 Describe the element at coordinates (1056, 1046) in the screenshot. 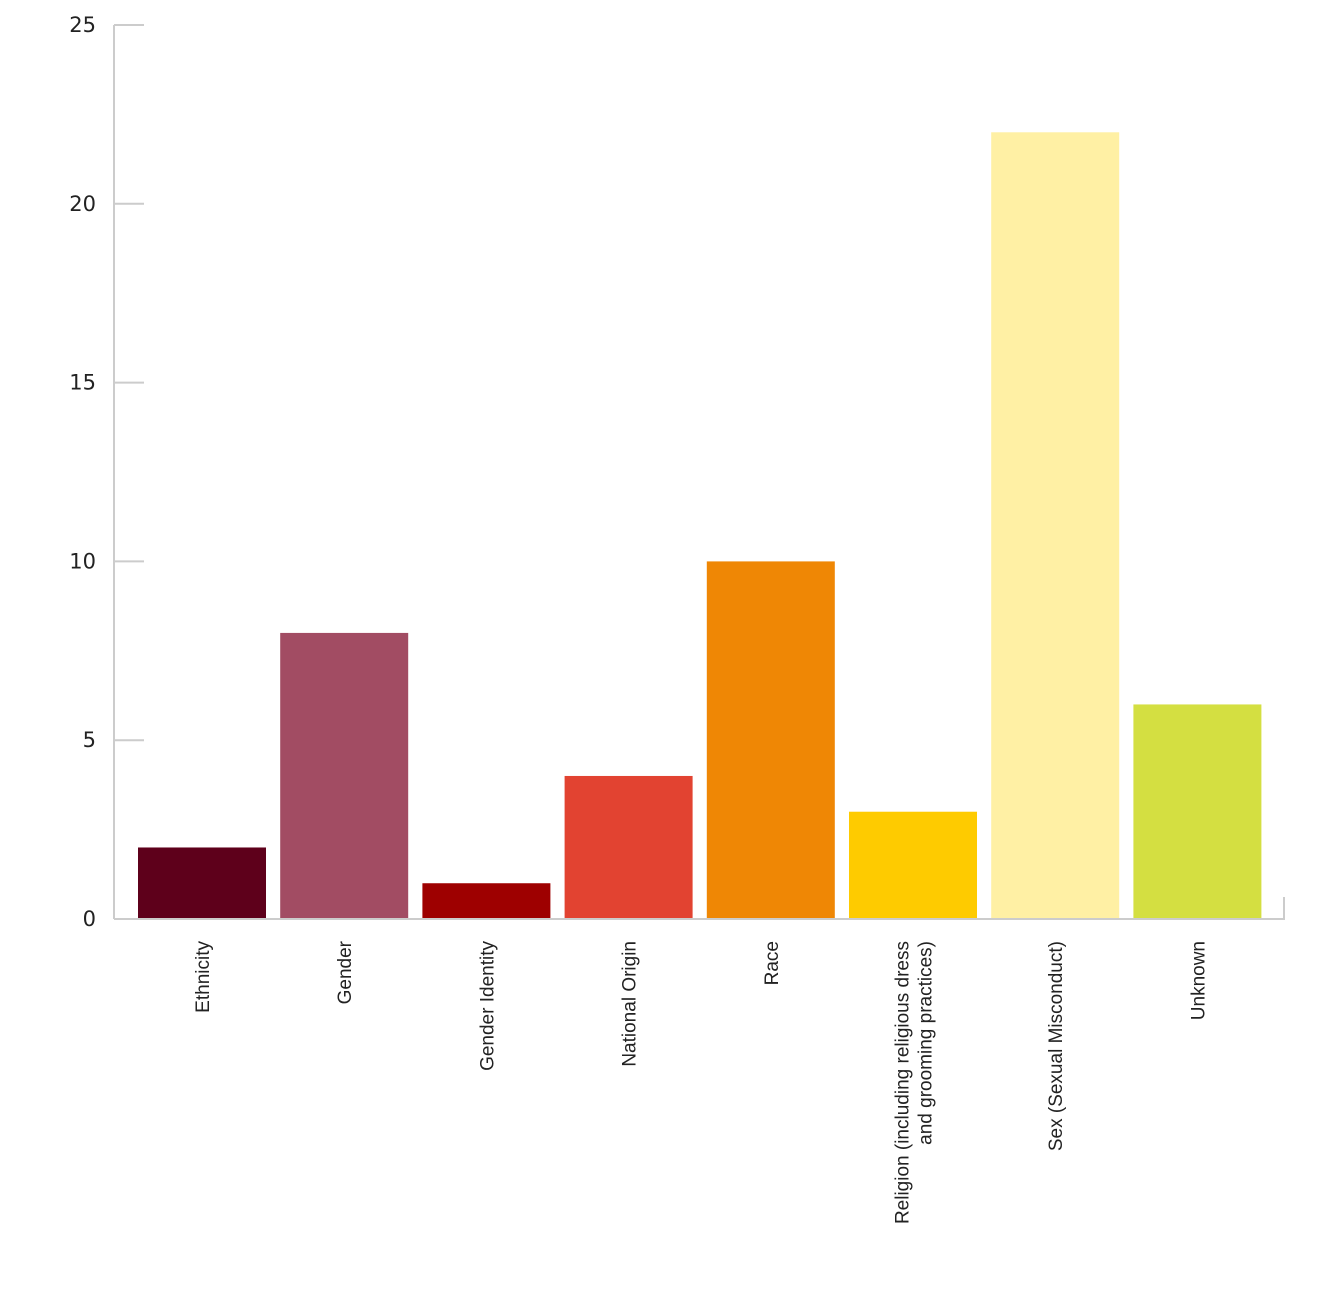

I see `x-tick-label: Sex (Sexual Misconduct)` at that location.